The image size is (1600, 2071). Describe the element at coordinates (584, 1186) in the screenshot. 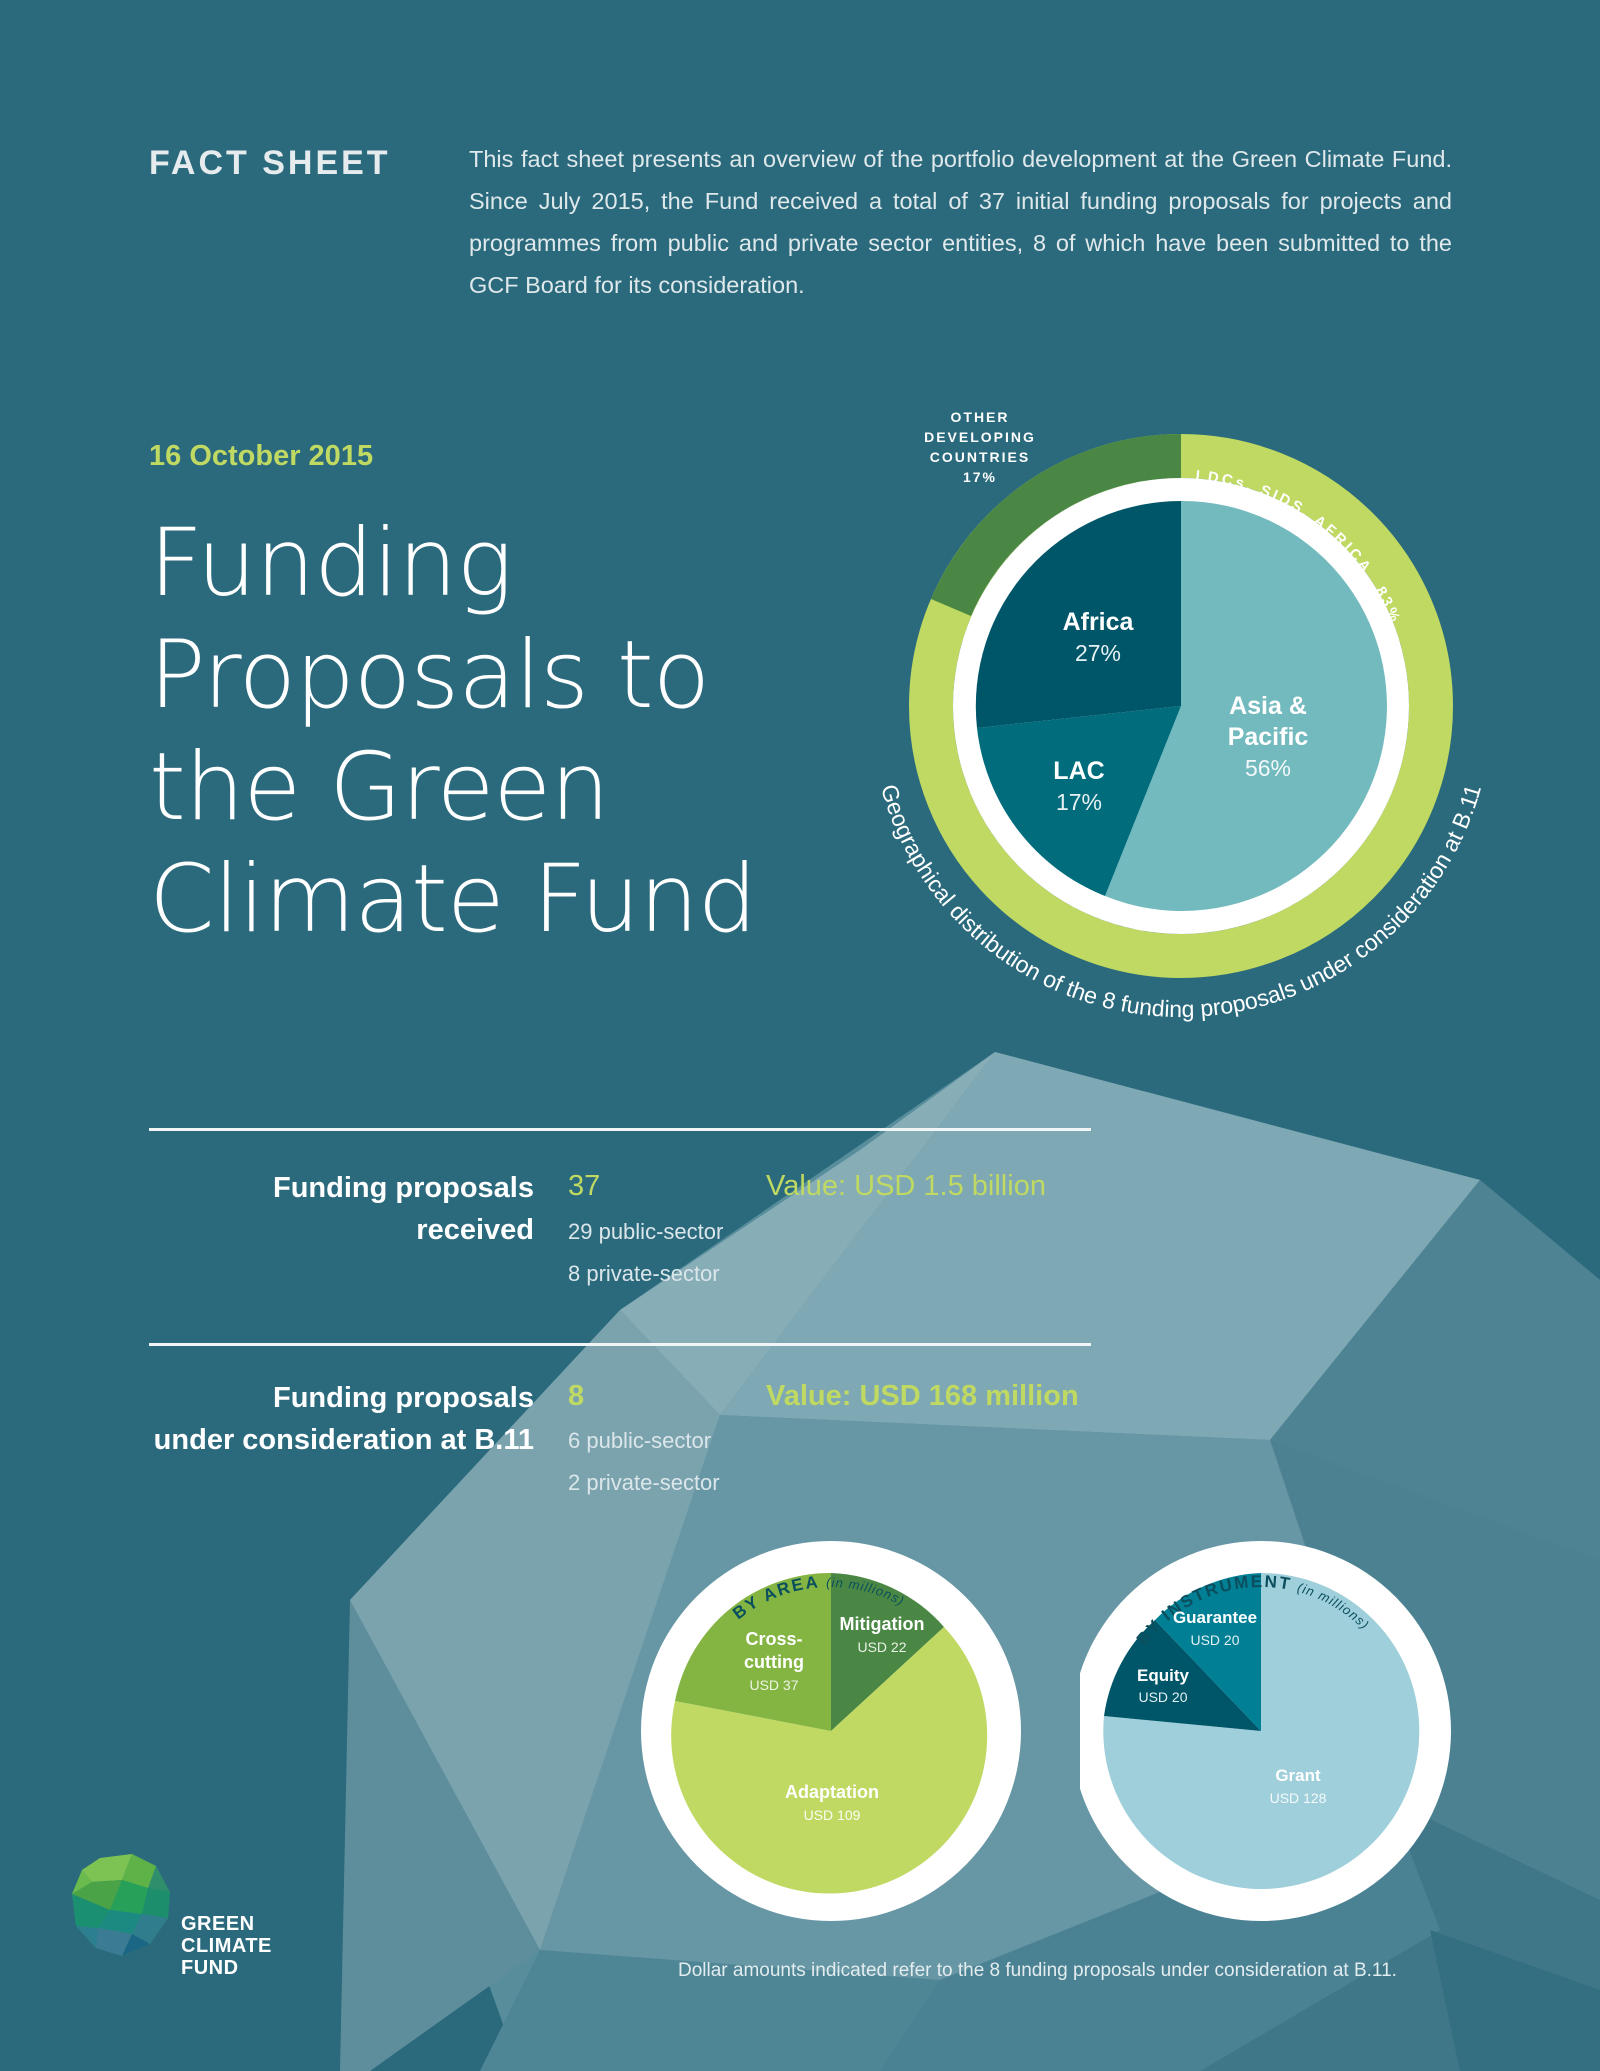

I see `received-count: 37` at that location.